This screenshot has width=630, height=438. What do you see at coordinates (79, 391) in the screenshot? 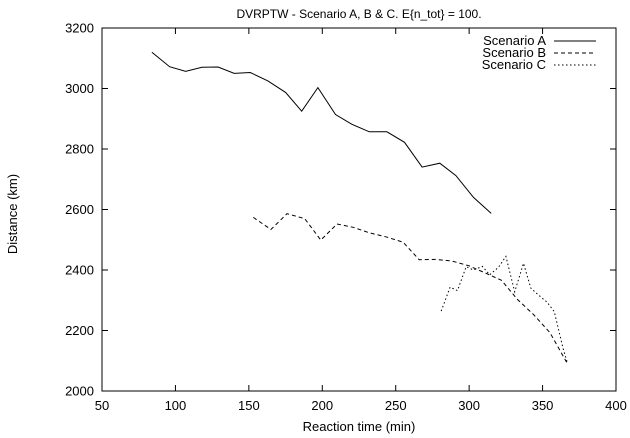
I see `y-tick-label: 2000` at bounding box center [79, 391].